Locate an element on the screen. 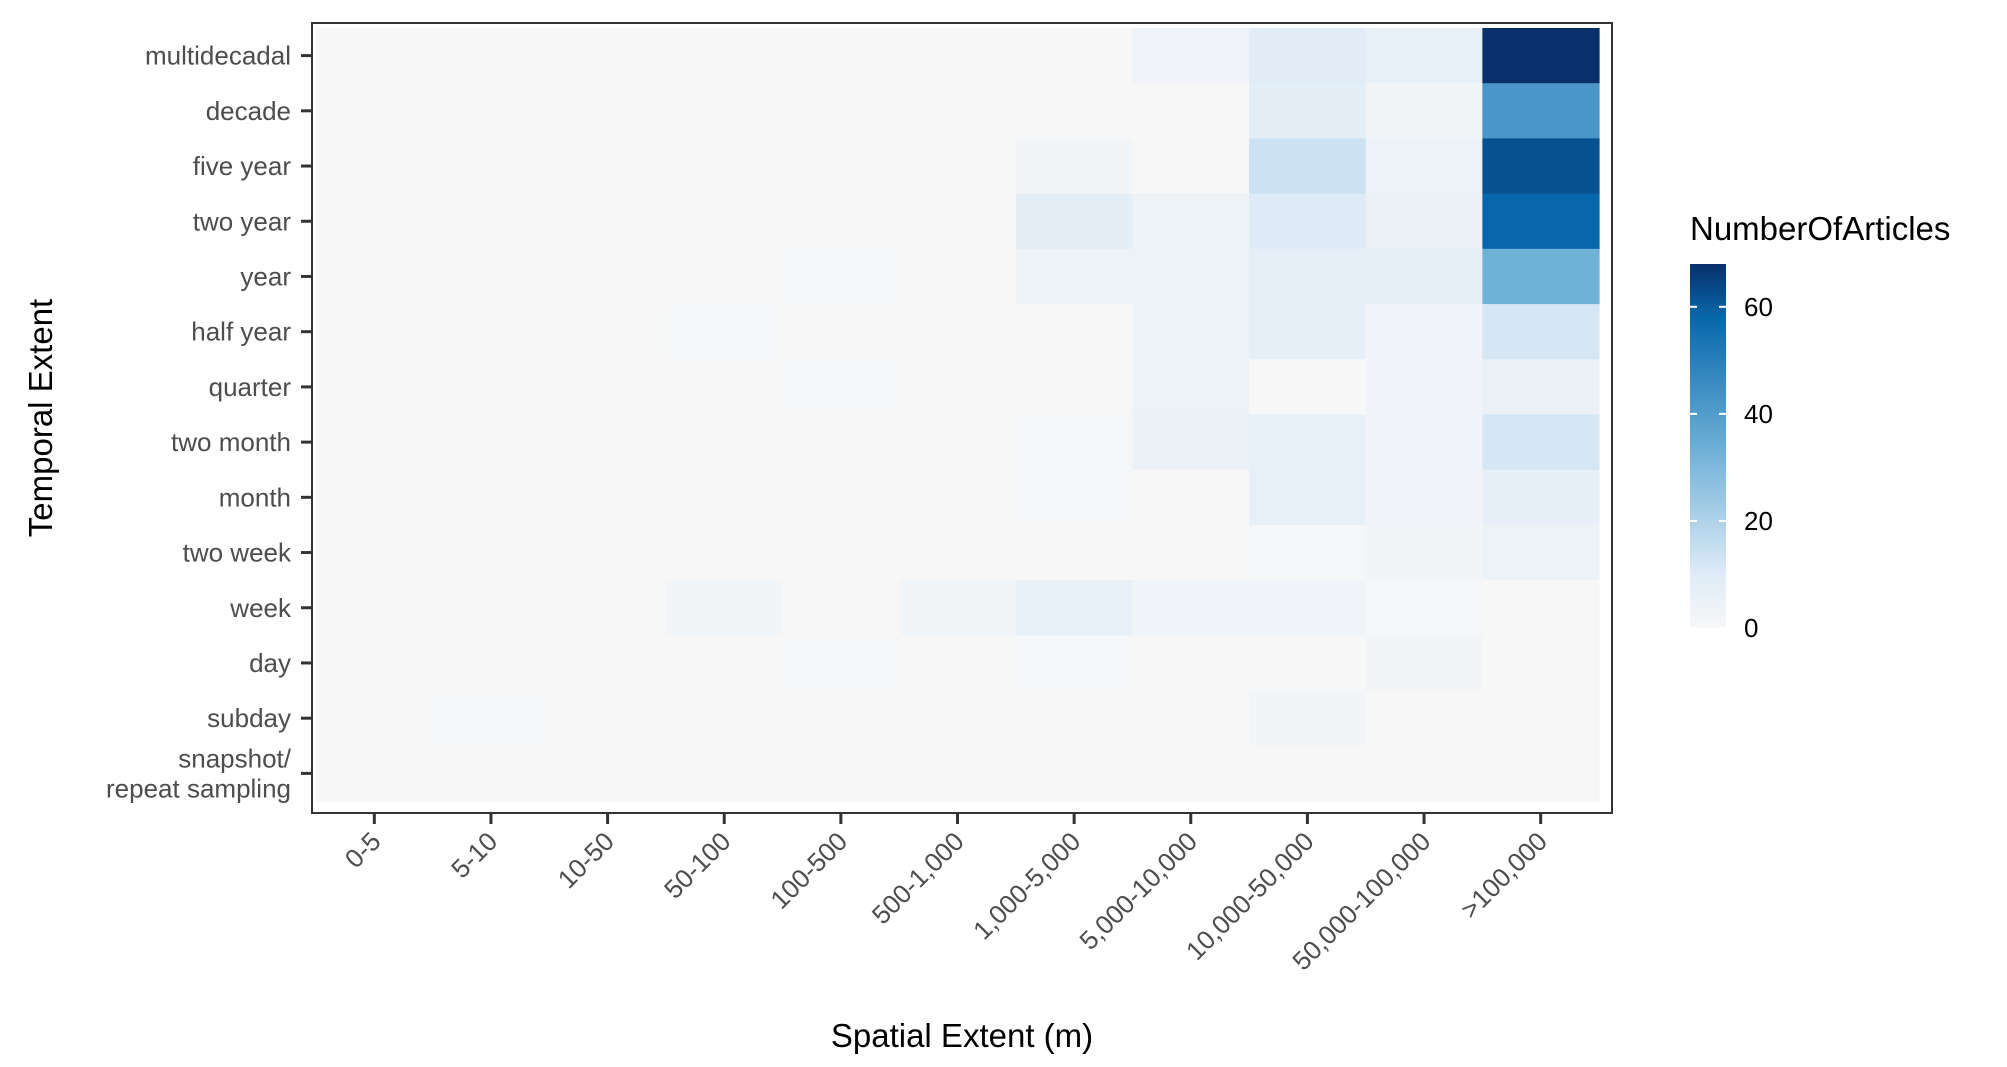 The width and height of the screenshot is (2007, 1067). x-tick-label: 500-1,000 is located at coordinates (918, 878).